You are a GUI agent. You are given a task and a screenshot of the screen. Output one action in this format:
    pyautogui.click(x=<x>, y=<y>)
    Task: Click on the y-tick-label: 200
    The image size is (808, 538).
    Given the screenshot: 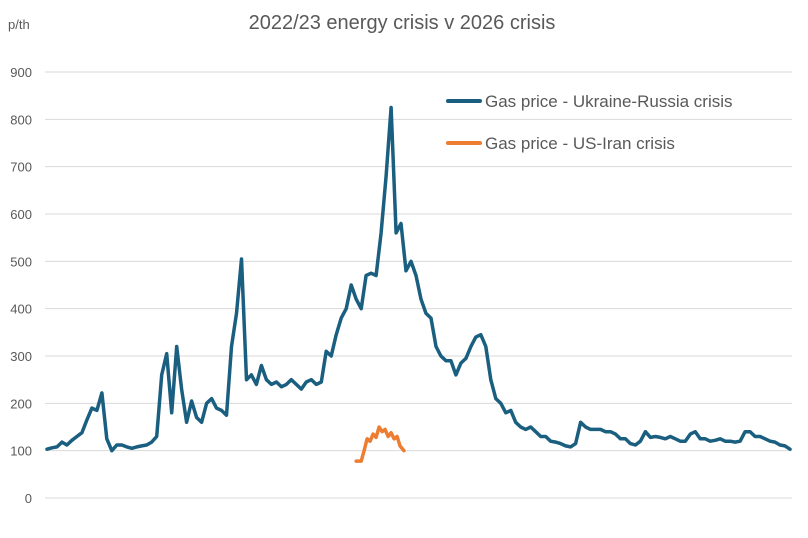 What is the action you would take?
    pyautogui.click(x=21, y=403)
    